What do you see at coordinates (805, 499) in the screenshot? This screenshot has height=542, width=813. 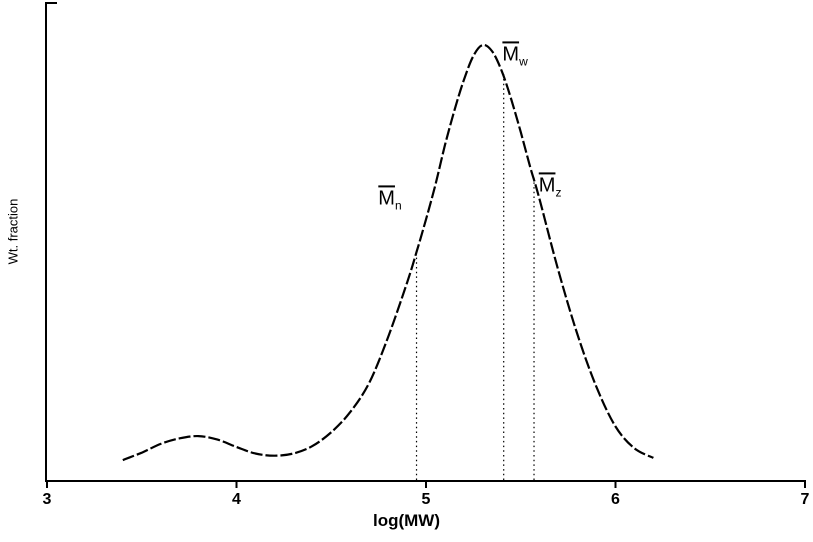 I see `x-tick-label: 7` at bounding box center [805, 499].